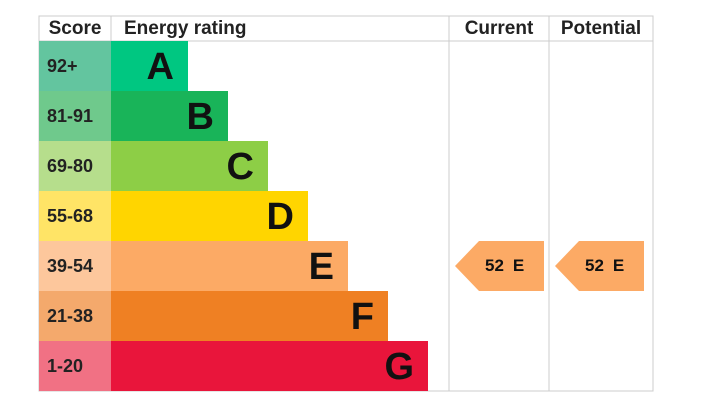  What do you see at coordinates (499, 28) in the screenshot?
I see `current-header: Current` at bounding box center [499, 28].